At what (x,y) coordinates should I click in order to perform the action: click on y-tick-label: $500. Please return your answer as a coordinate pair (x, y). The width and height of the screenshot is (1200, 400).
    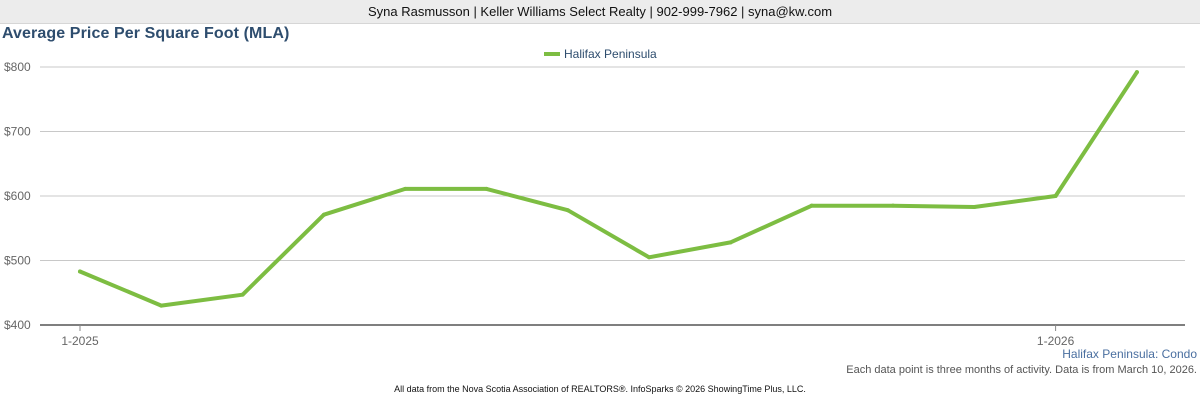
    Looking at the image, I should click on (17, 261).